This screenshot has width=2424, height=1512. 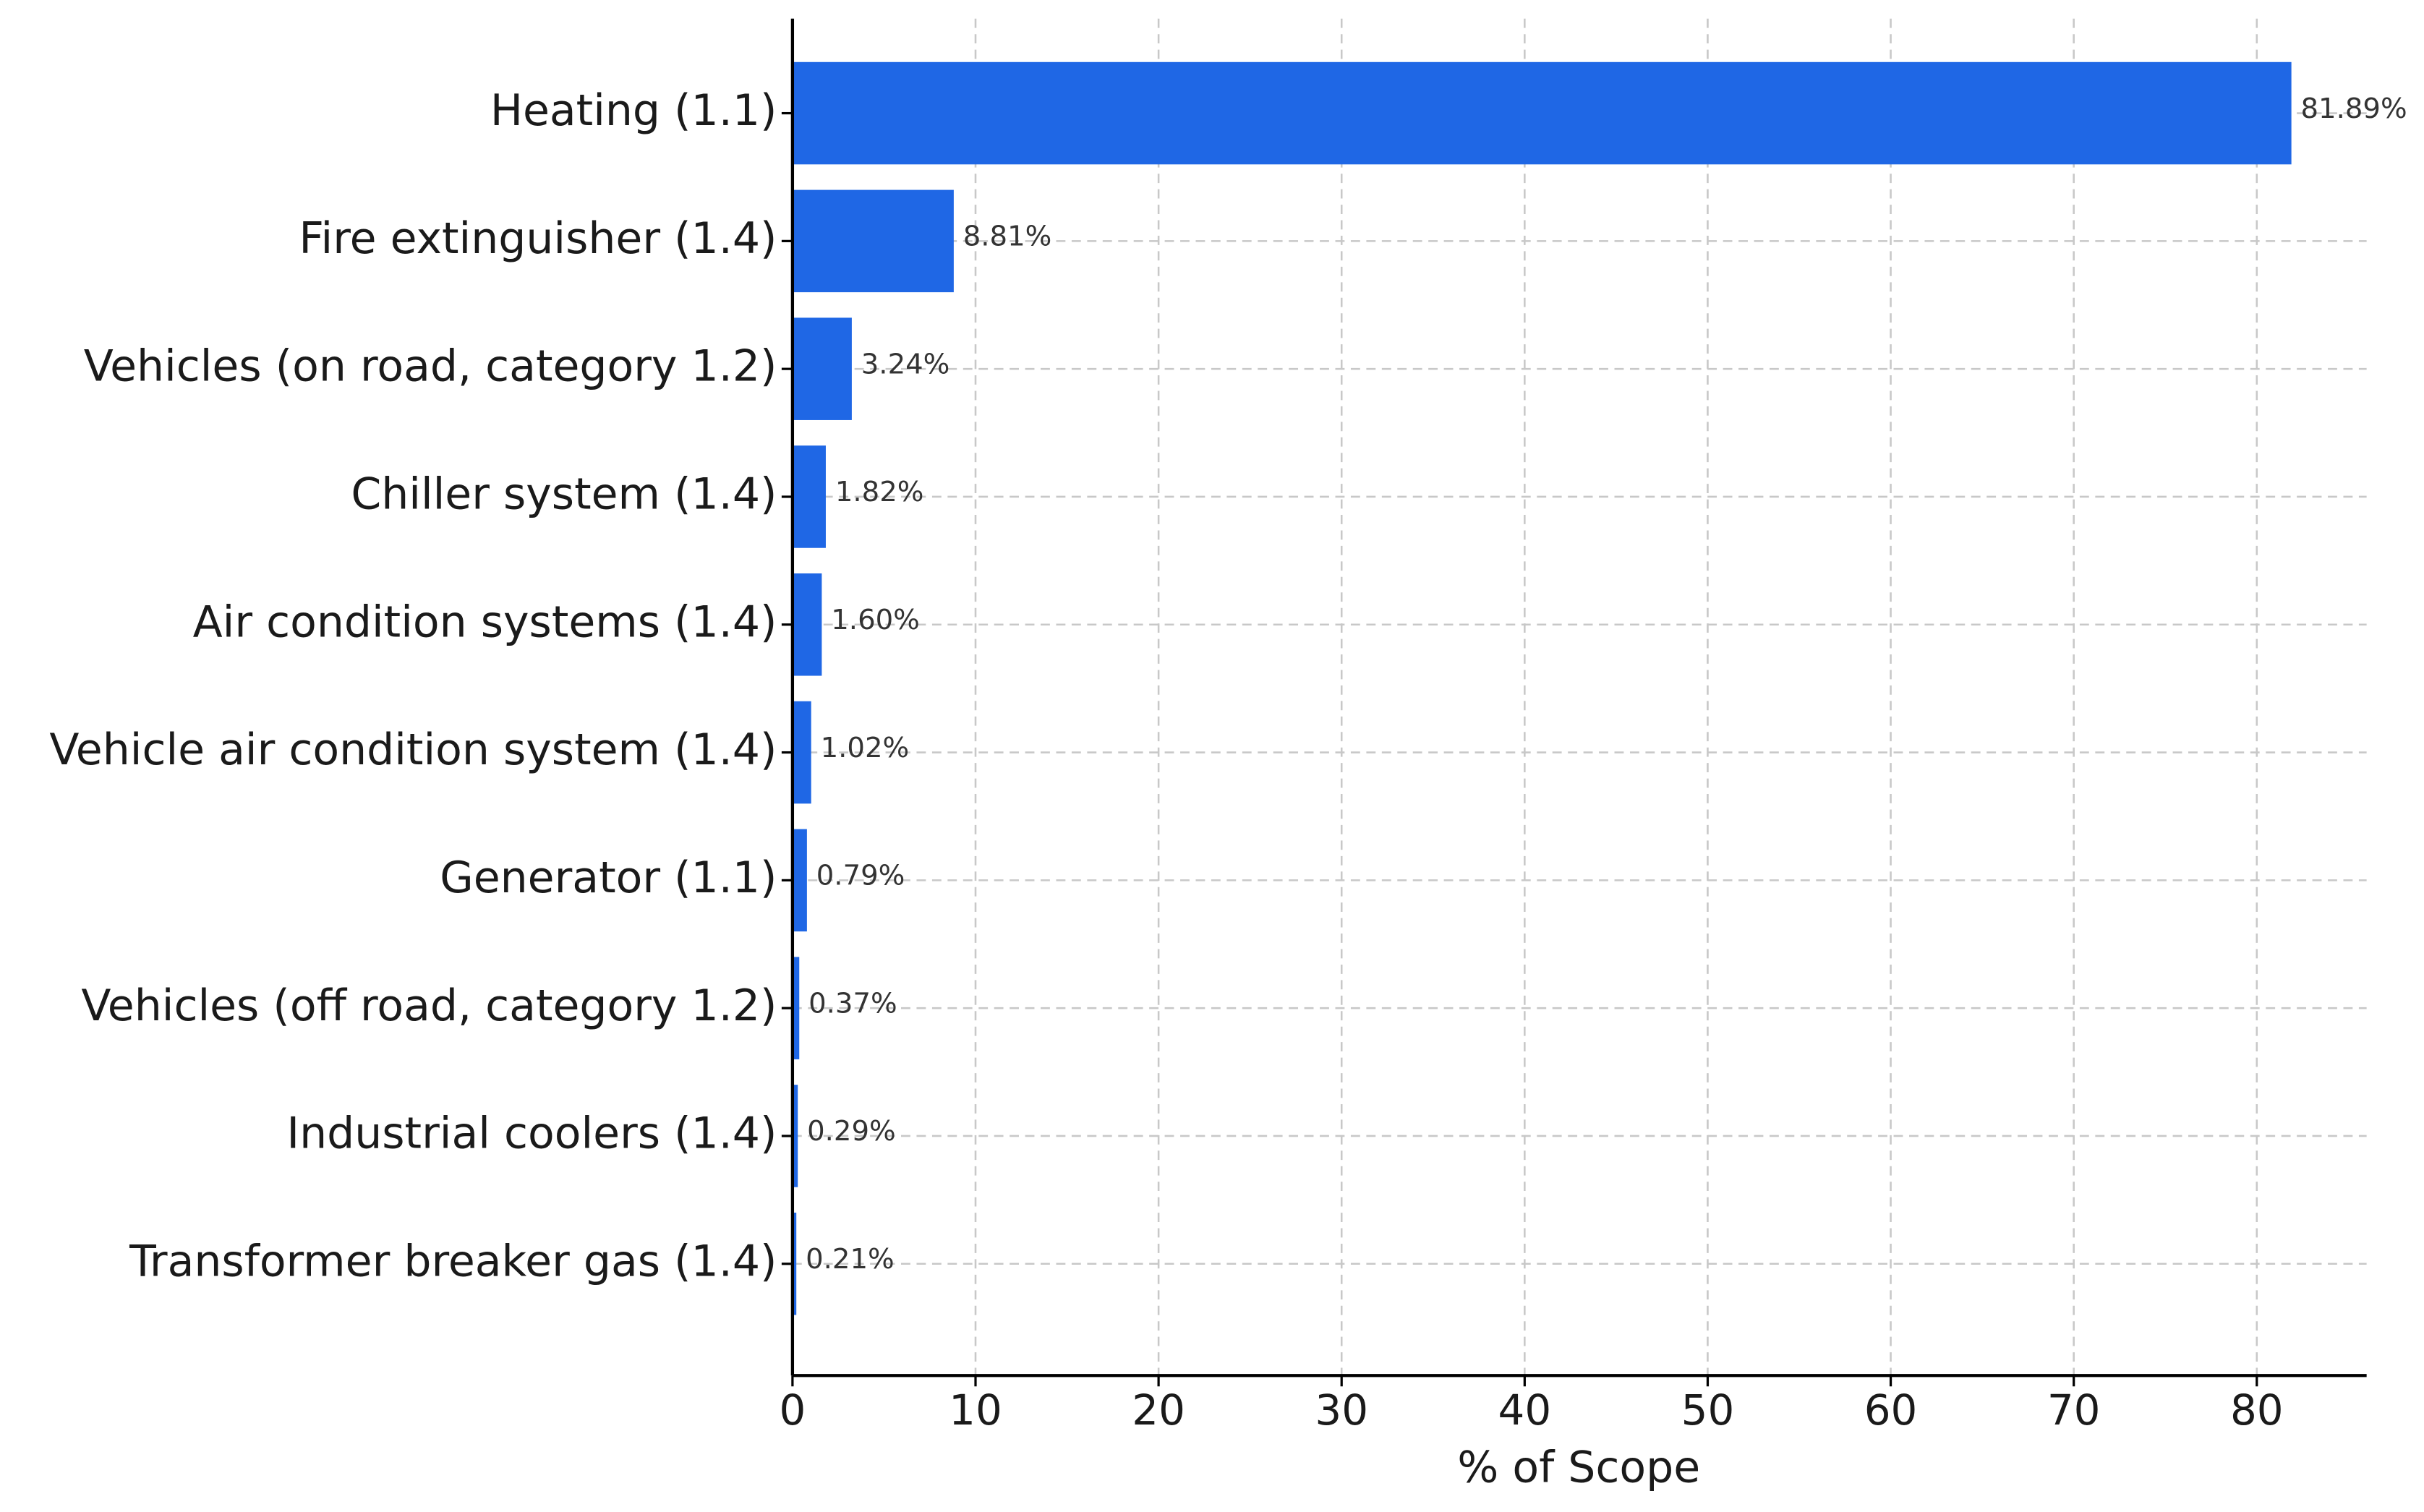 What do you see at coordinates (851, 1131) in the screenshot?
I see `value-label: 0.29%` at bounding box center [851, 1131].